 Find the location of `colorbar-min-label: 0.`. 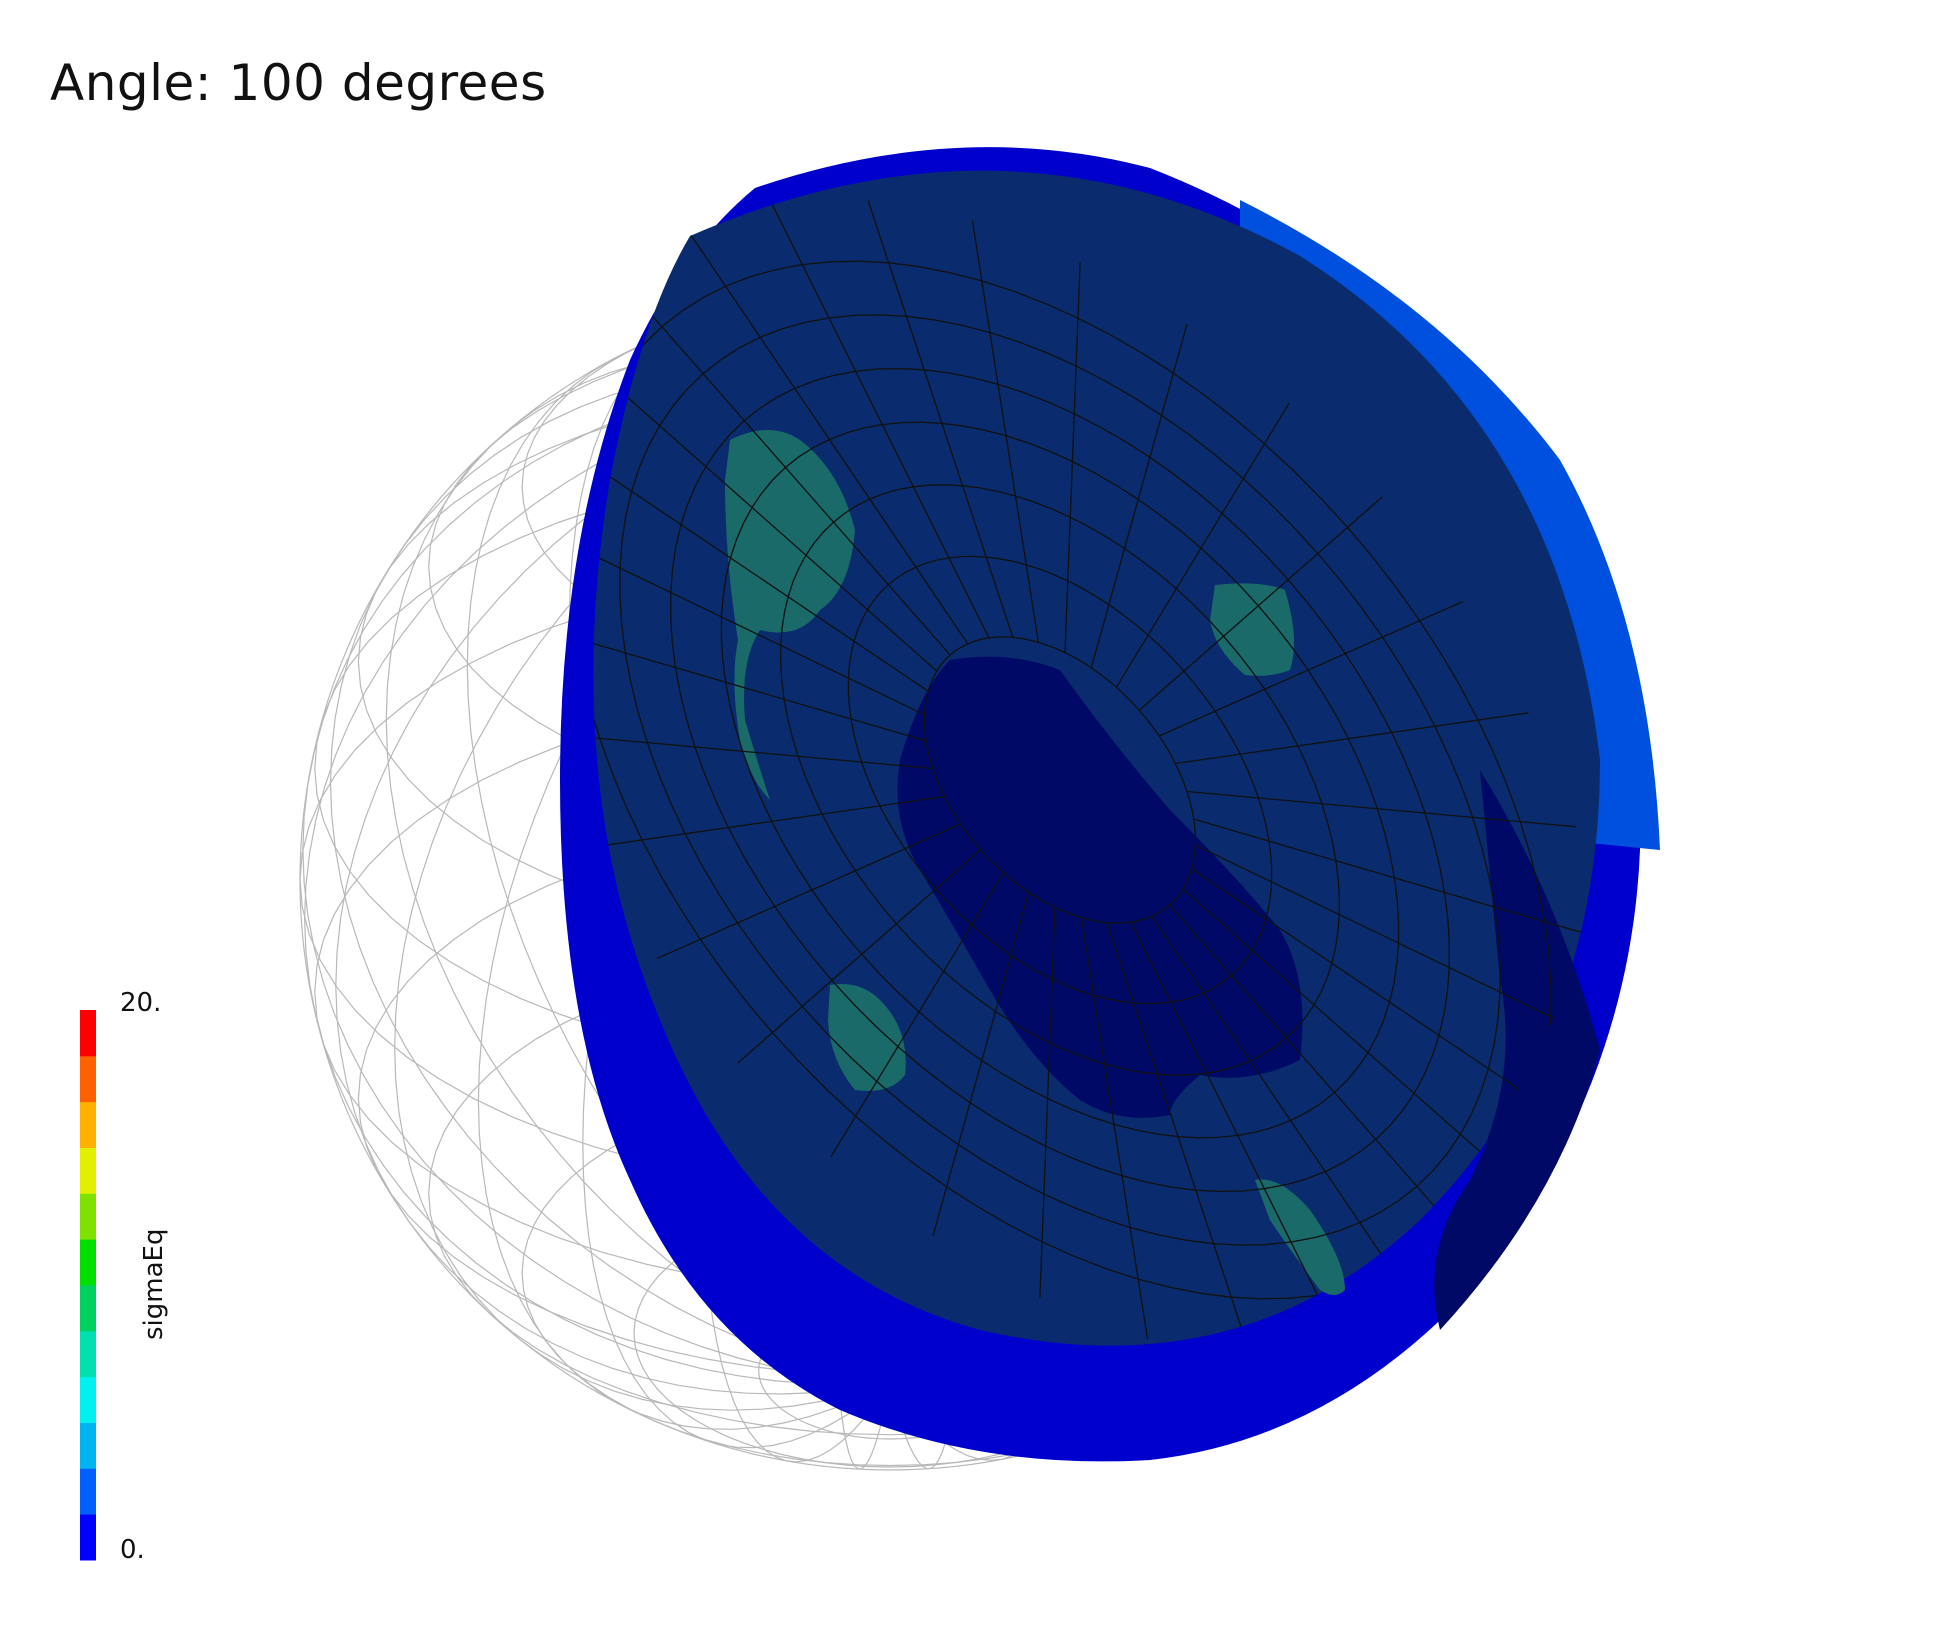

colorbar-min-label: 0. is located at coordinates (132, 1550).